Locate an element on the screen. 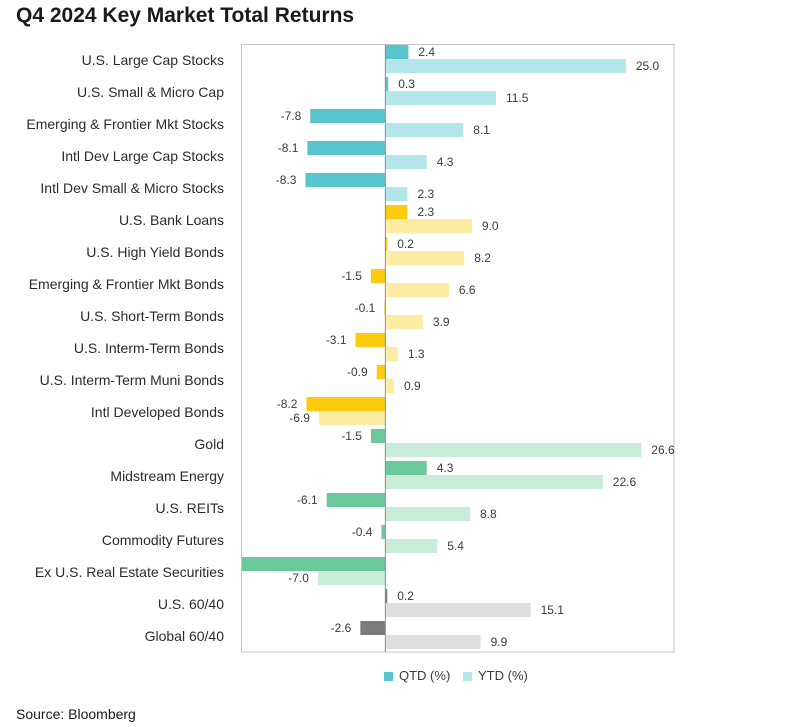 The height and width of the screenshot is (727, 787). legend-label-ytd: YTD (%) is located at coordinates (503, 675).